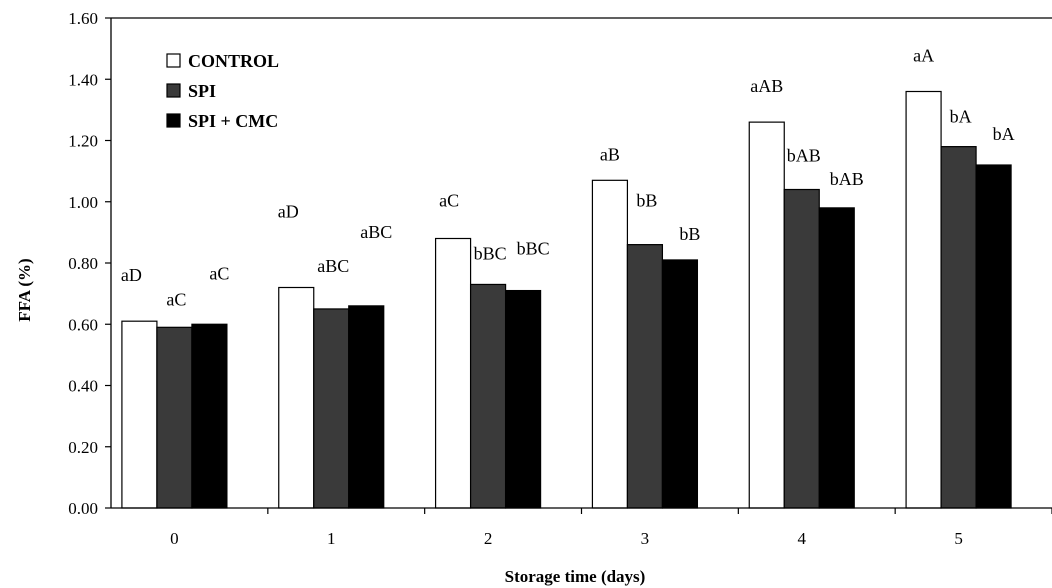  I want to click on y-tick-label: 1.40, so click(83, 79).